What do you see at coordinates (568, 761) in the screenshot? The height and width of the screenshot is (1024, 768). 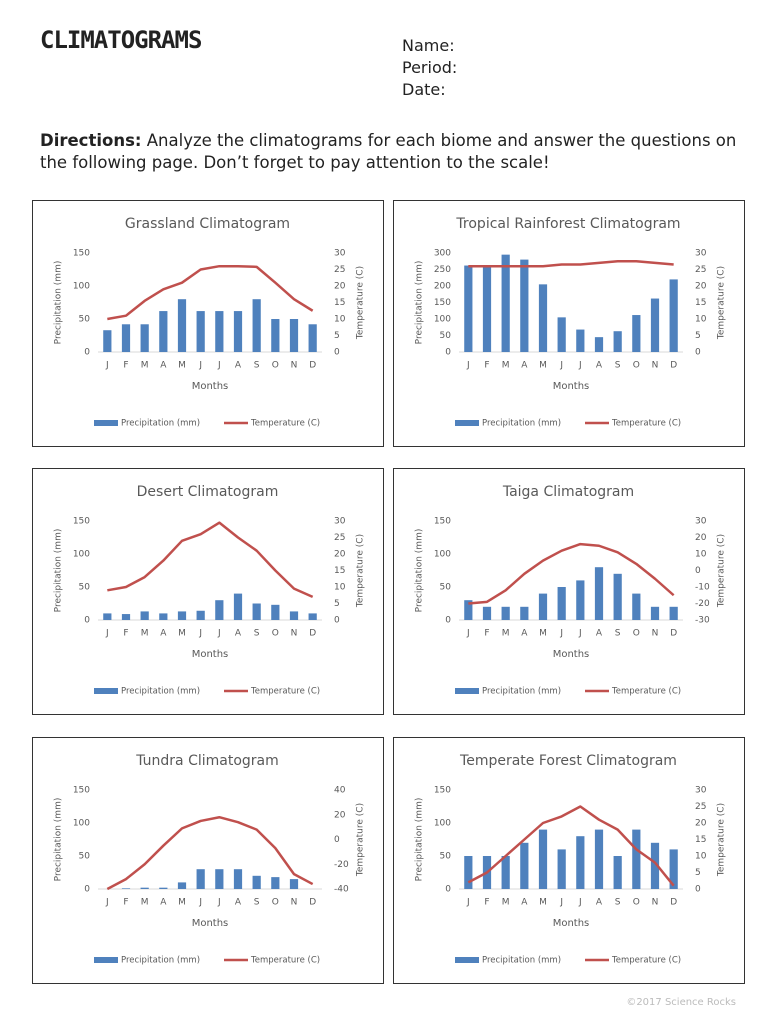 I see `chart-title: Temperate Forest Climatogram` at bounding box center [568, 761].